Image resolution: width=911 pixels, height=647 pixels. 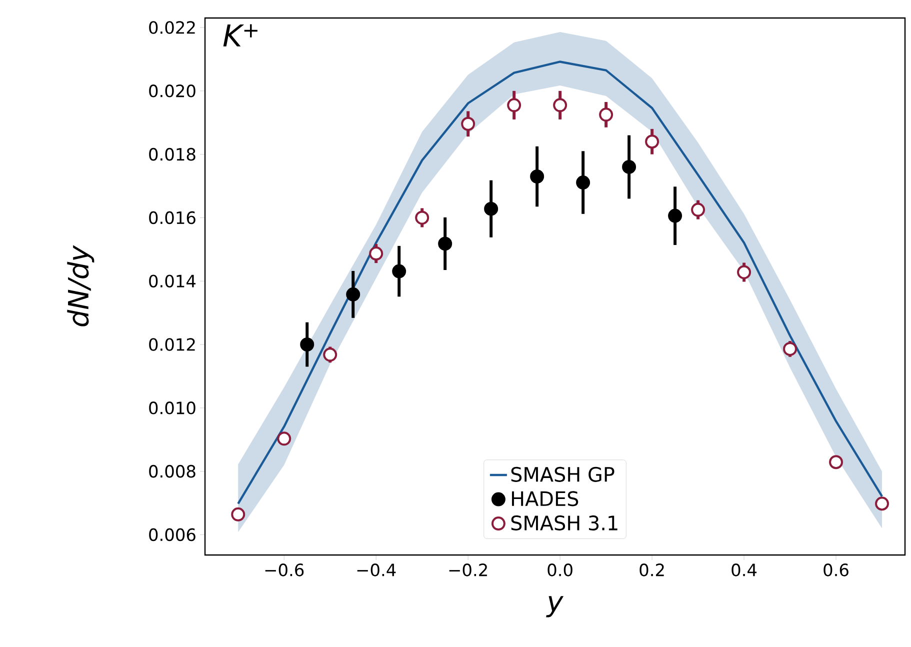 What do you see at coordinates (172, 217) in the screenshot?
I see `y-tick-label: 0.016` at bounding box center [172, 217].